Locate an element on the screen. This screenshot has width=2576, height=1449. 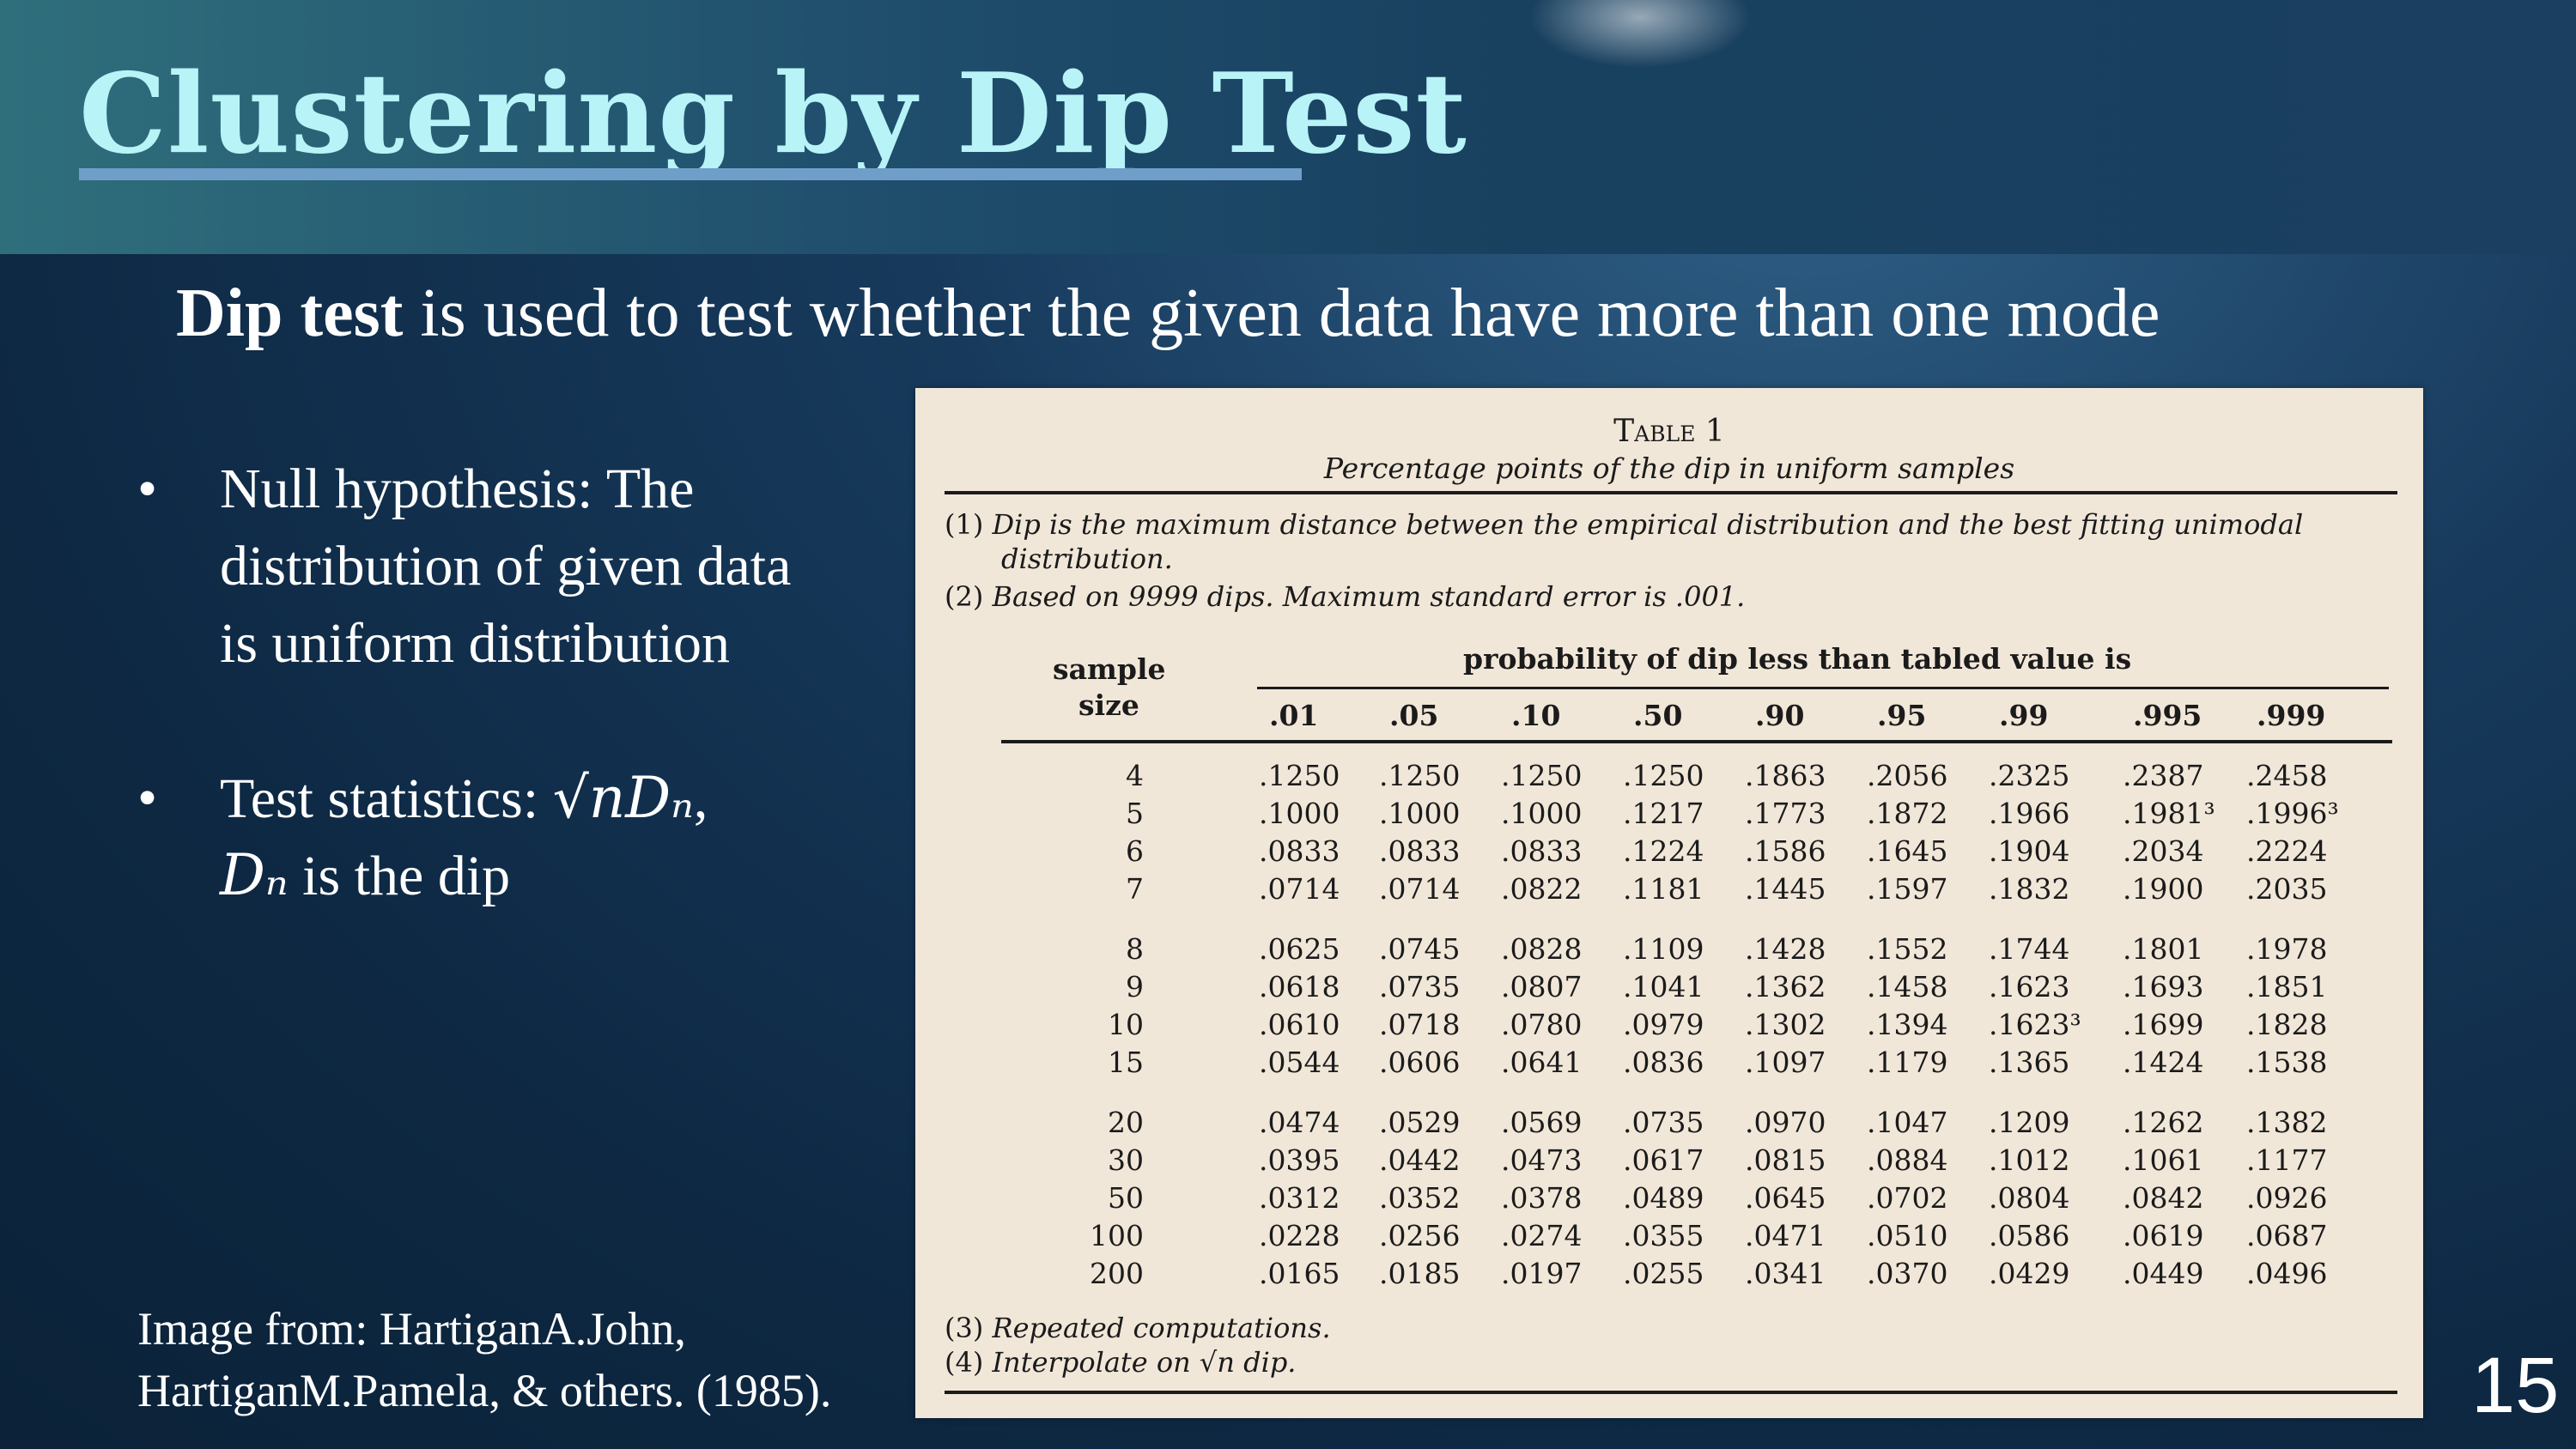
rule-top is located at coordinates (1671, 492).